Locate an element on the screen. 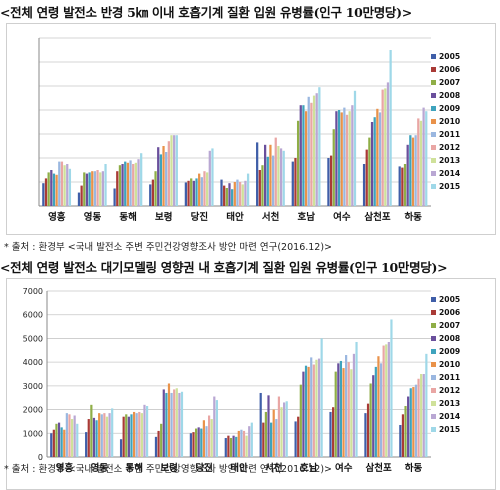  bar-여수-2005 is located at coordinates (328, 182).